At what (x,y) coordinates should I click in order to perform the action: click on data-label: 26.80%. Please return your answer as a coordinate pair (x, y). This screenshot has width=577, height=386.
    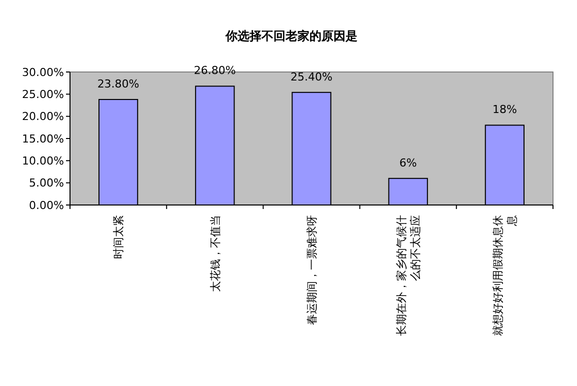
    Looking at the image, I should click on (215, 71).